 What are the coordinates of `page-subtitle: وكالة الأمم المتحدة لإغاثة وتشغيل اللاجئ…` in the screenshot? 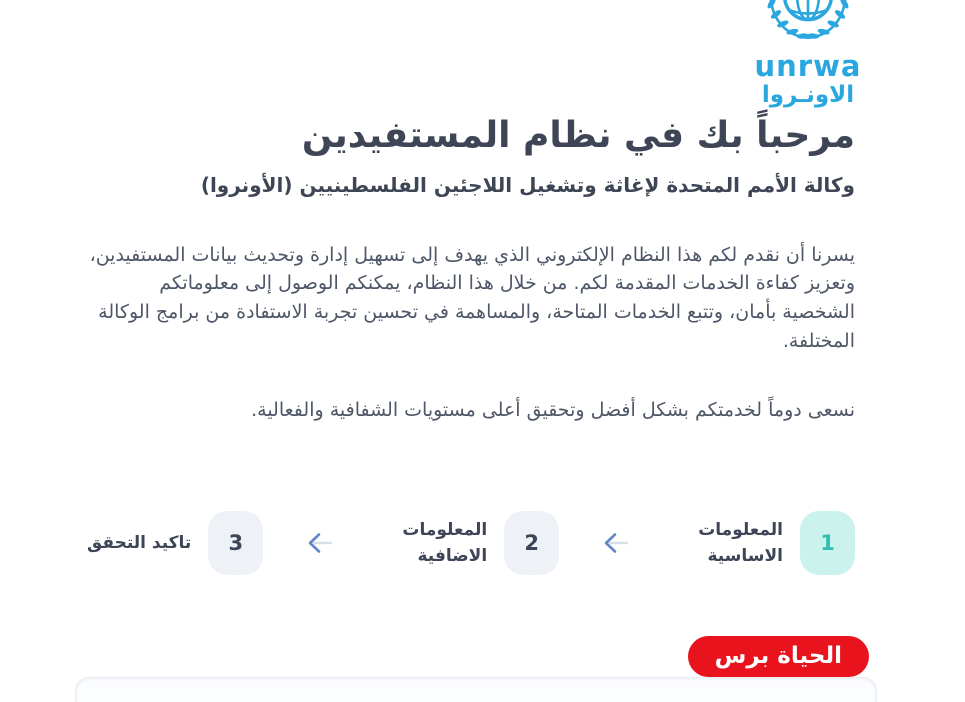 It's located at (527, 184).